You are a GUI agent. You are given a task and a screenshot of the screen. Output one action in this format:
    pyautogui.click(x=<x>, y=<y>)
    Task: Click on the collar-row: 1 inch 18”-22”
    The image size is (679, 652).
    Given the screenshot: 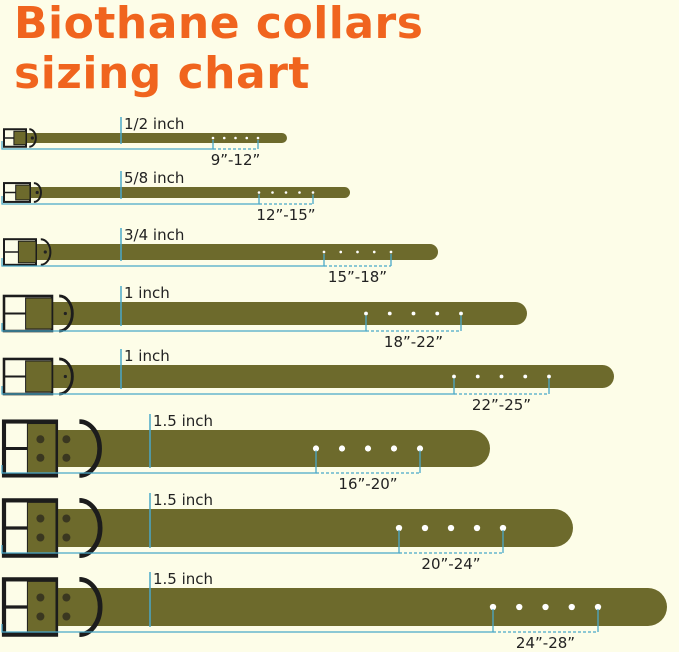 What is the action you would take?
    pyautogui.click(x=264, y=317)
    